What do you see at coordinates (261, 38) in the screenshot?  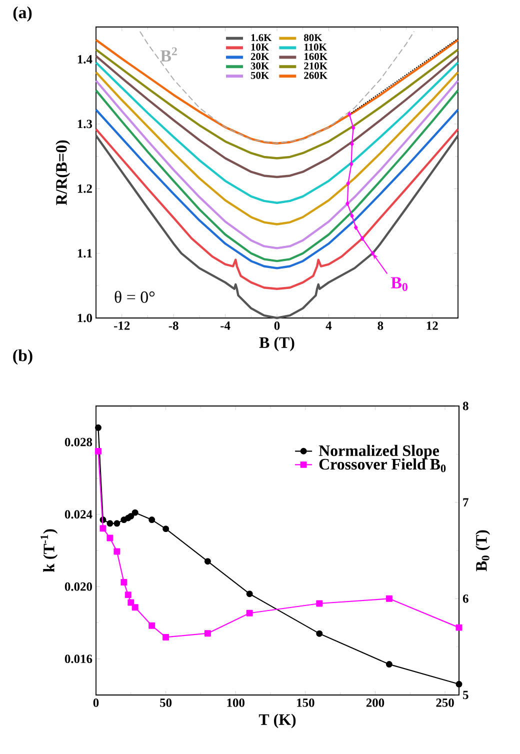 I see `legend-label: 1.6K` at bounding box center [261, 38].